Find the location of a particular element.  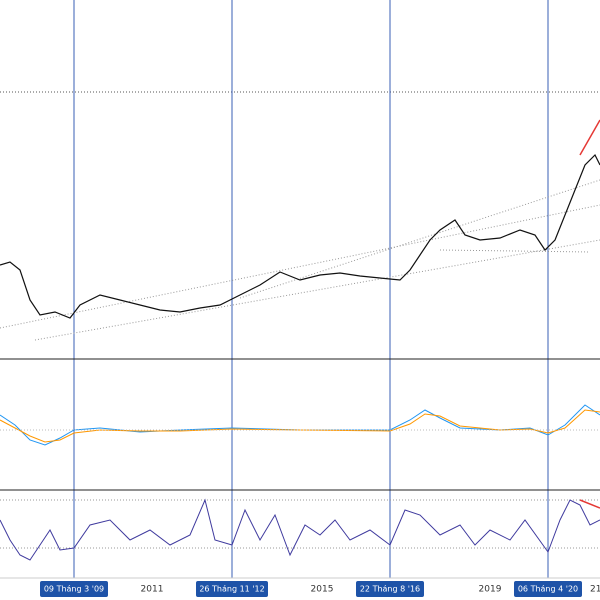

highlight-label: 22 Tháng 8 '16 is located at coordinates (390, 589).